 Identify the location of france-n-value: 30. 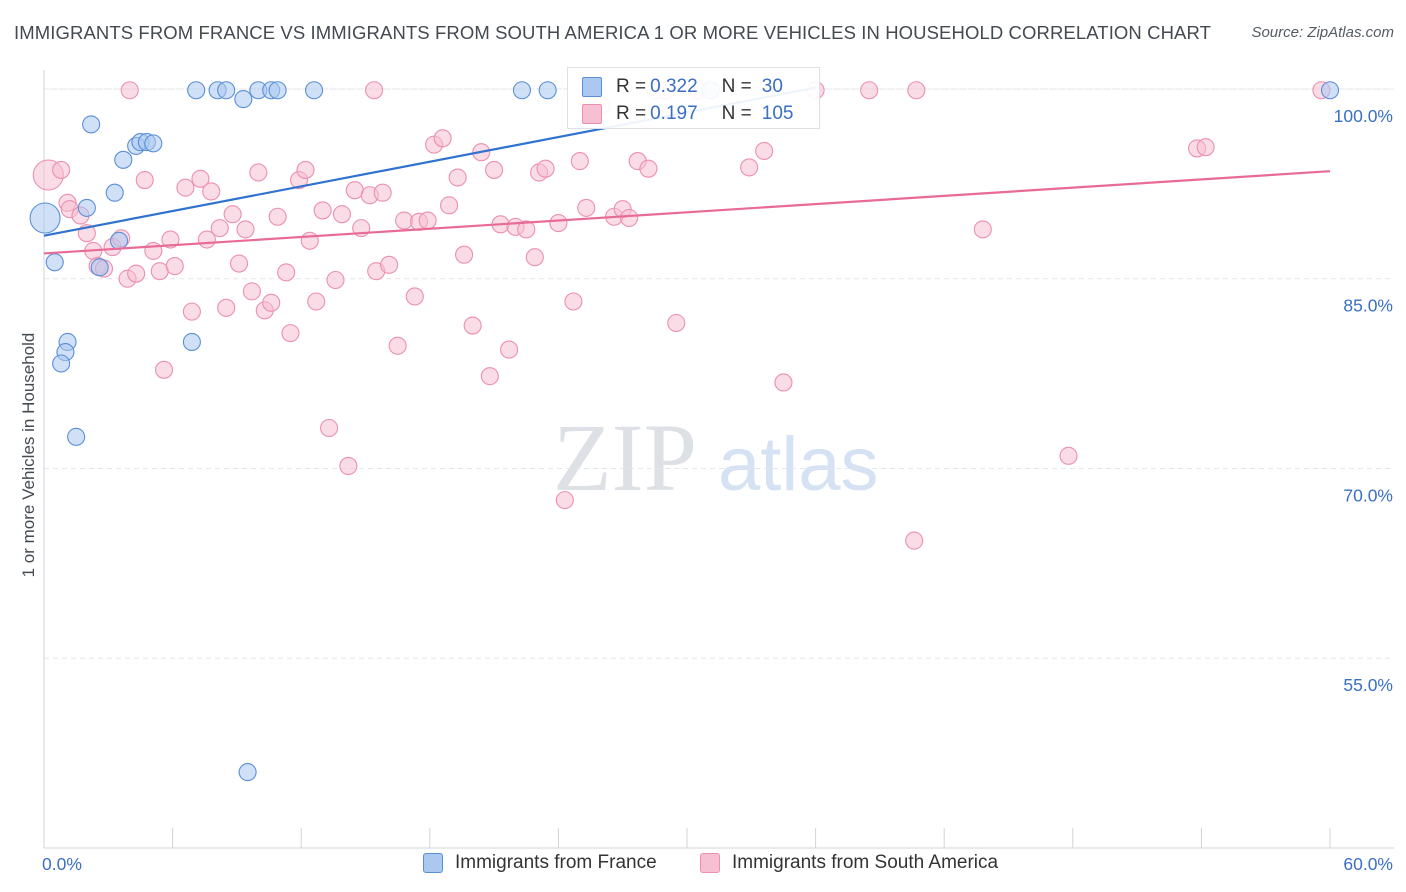
(772, 86).